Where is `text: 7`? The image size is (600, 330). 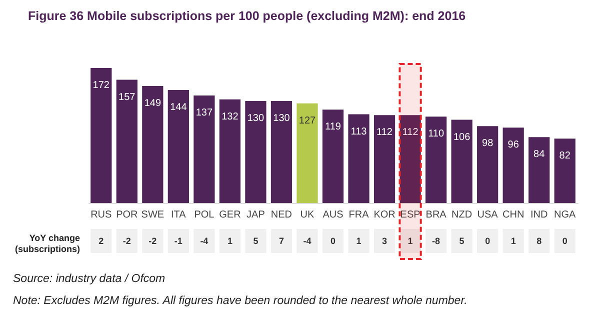 text: 7 is located at coordinates (281, 241).